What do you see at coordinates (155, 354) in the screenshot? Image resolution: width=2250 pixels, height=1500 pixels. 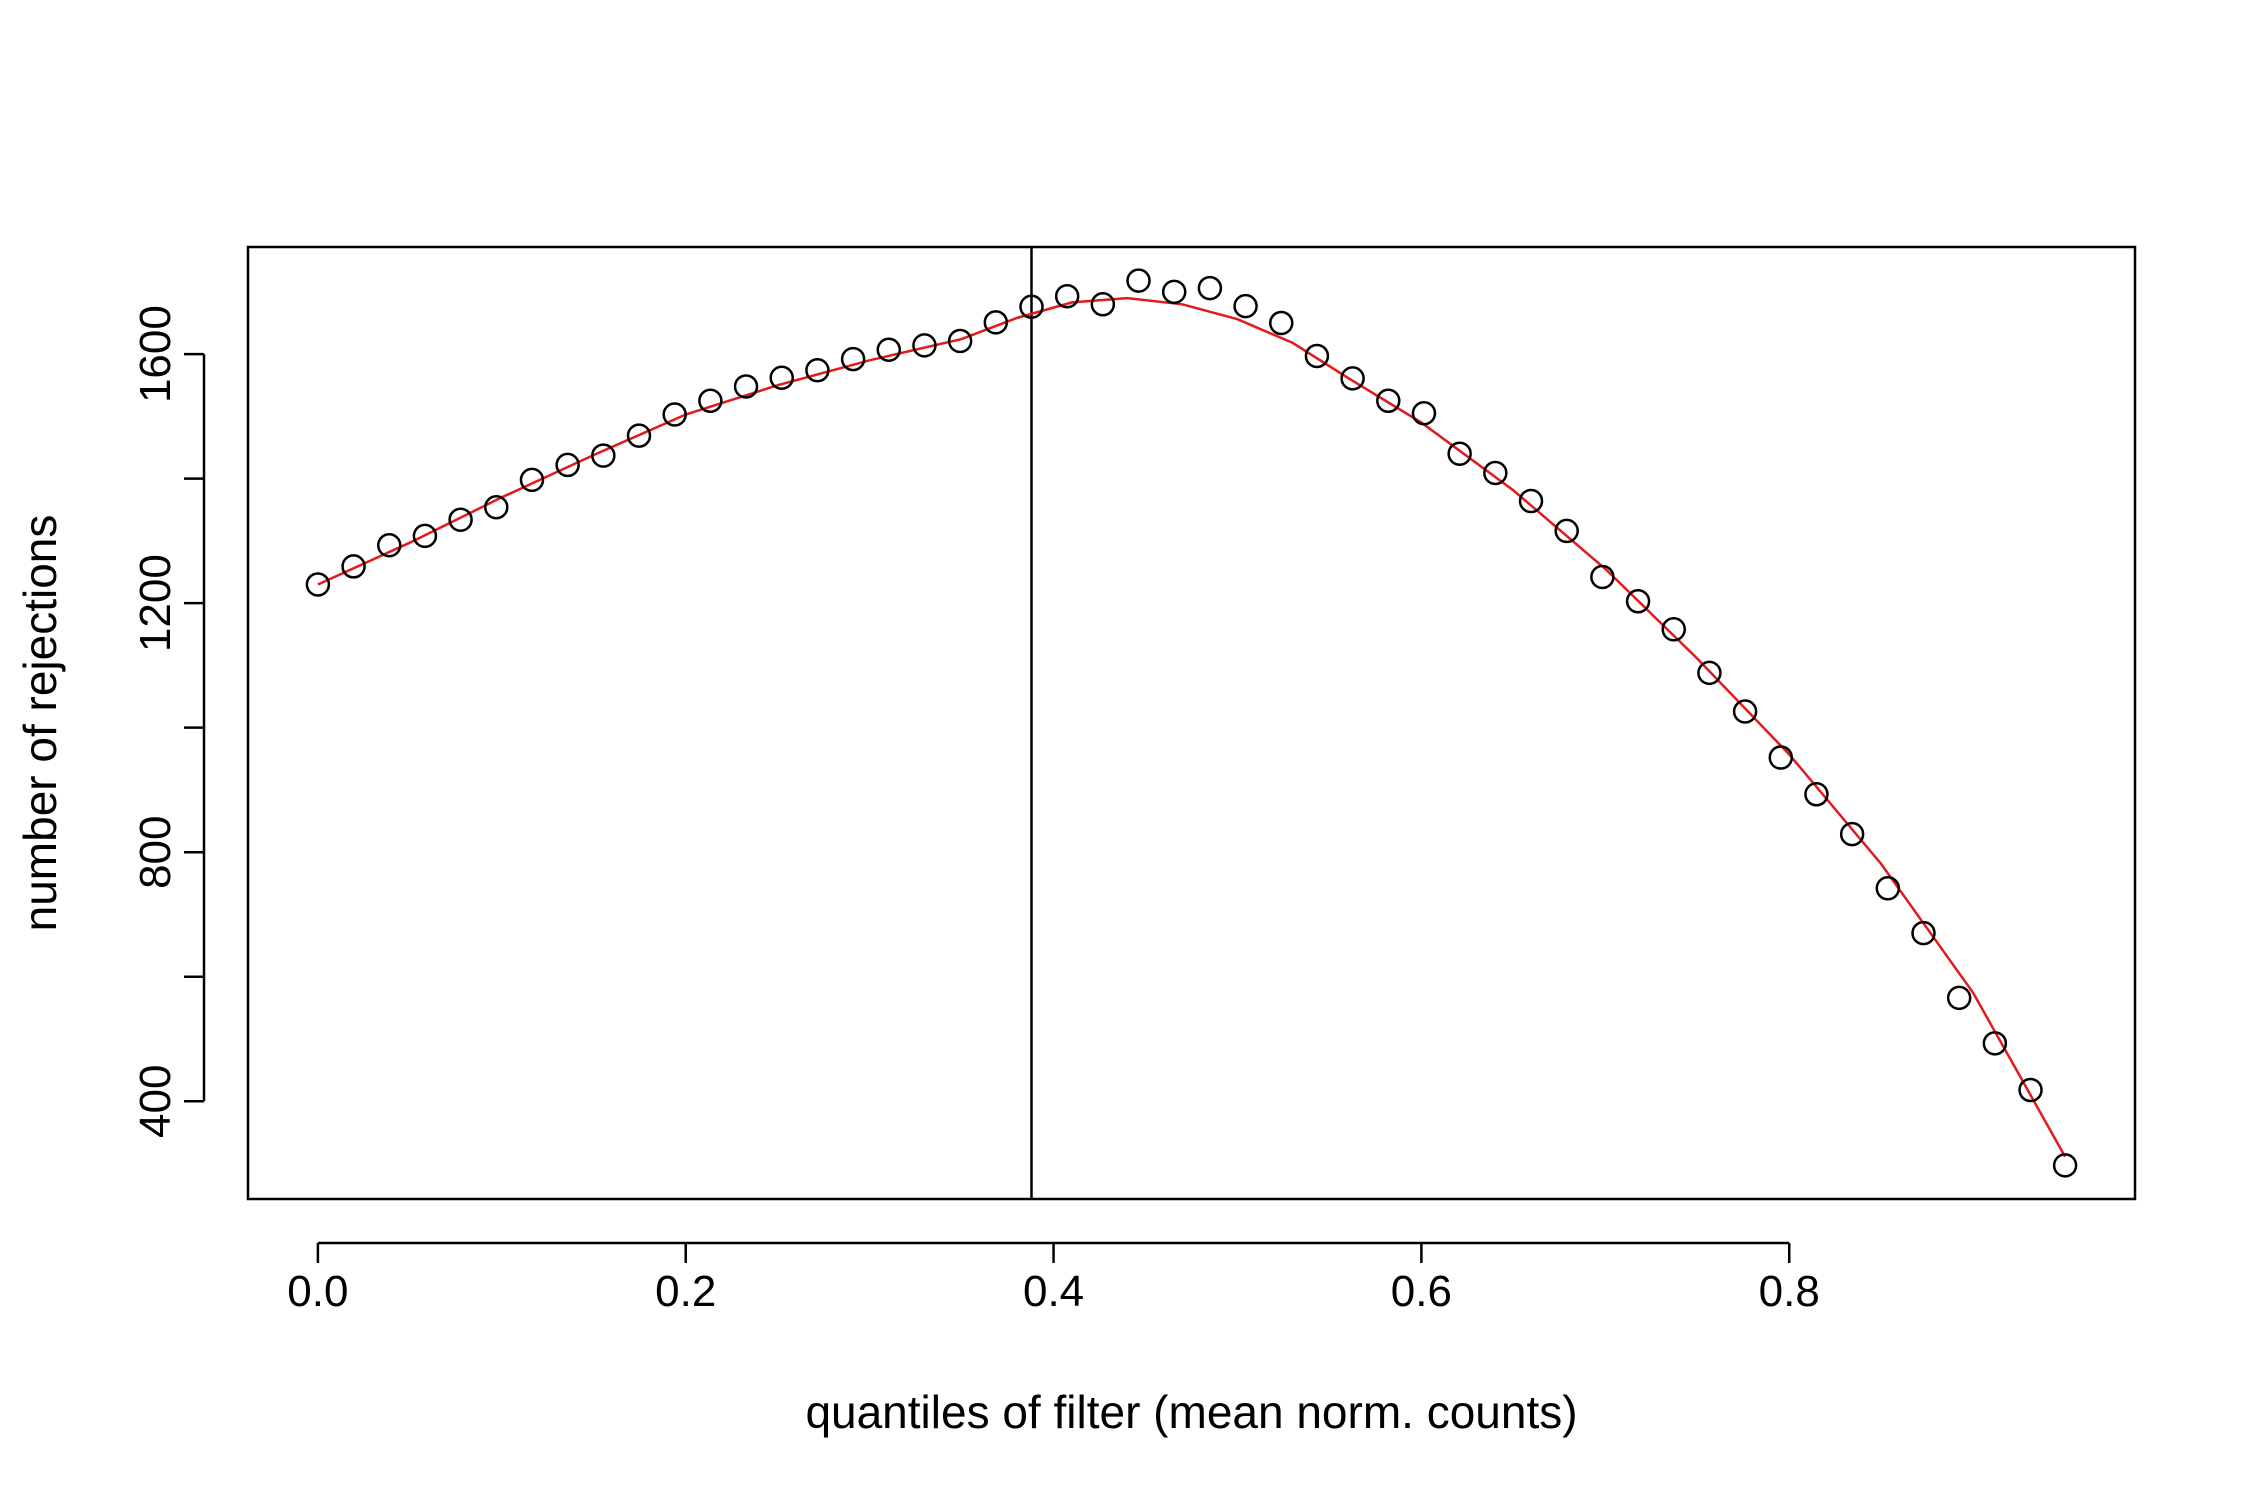 I see `y-tick-label: 1600` at bounding box center [155, 354].